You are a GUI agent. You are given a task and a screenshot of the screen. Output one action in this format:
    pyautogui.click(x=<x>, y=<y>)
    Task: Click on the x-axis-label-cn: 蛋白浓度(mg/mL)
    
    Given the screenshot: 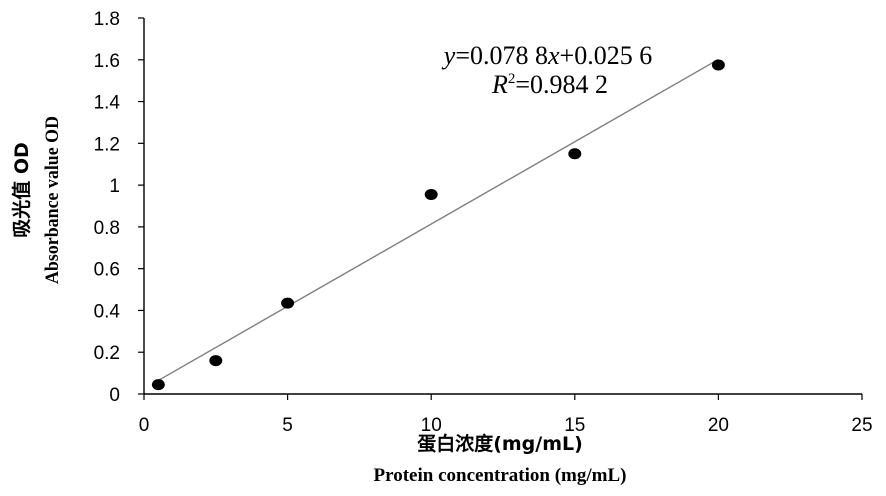 What is the action you would take?
    pyautogui.click(x=500, y=443)
    